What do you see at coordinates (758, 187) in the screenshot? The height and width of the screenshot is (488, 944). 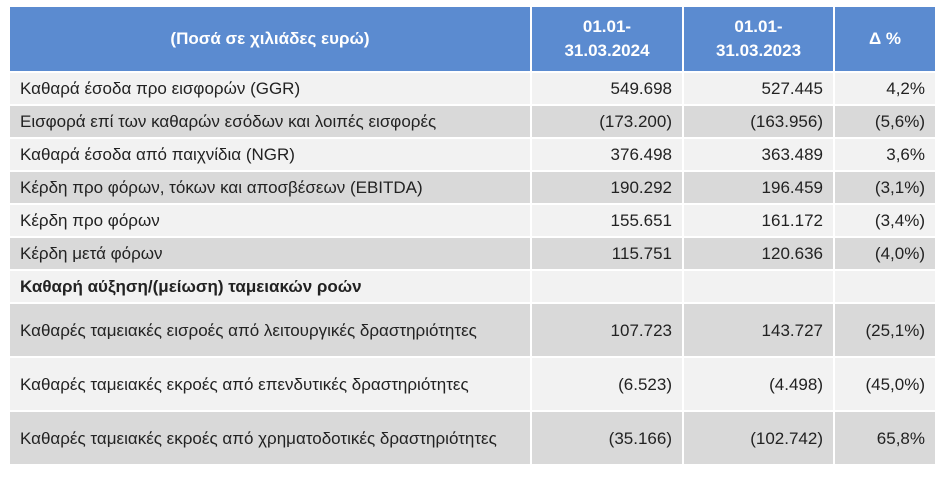 I see `value-cell: 196.459` at bounding box center [758, 187].